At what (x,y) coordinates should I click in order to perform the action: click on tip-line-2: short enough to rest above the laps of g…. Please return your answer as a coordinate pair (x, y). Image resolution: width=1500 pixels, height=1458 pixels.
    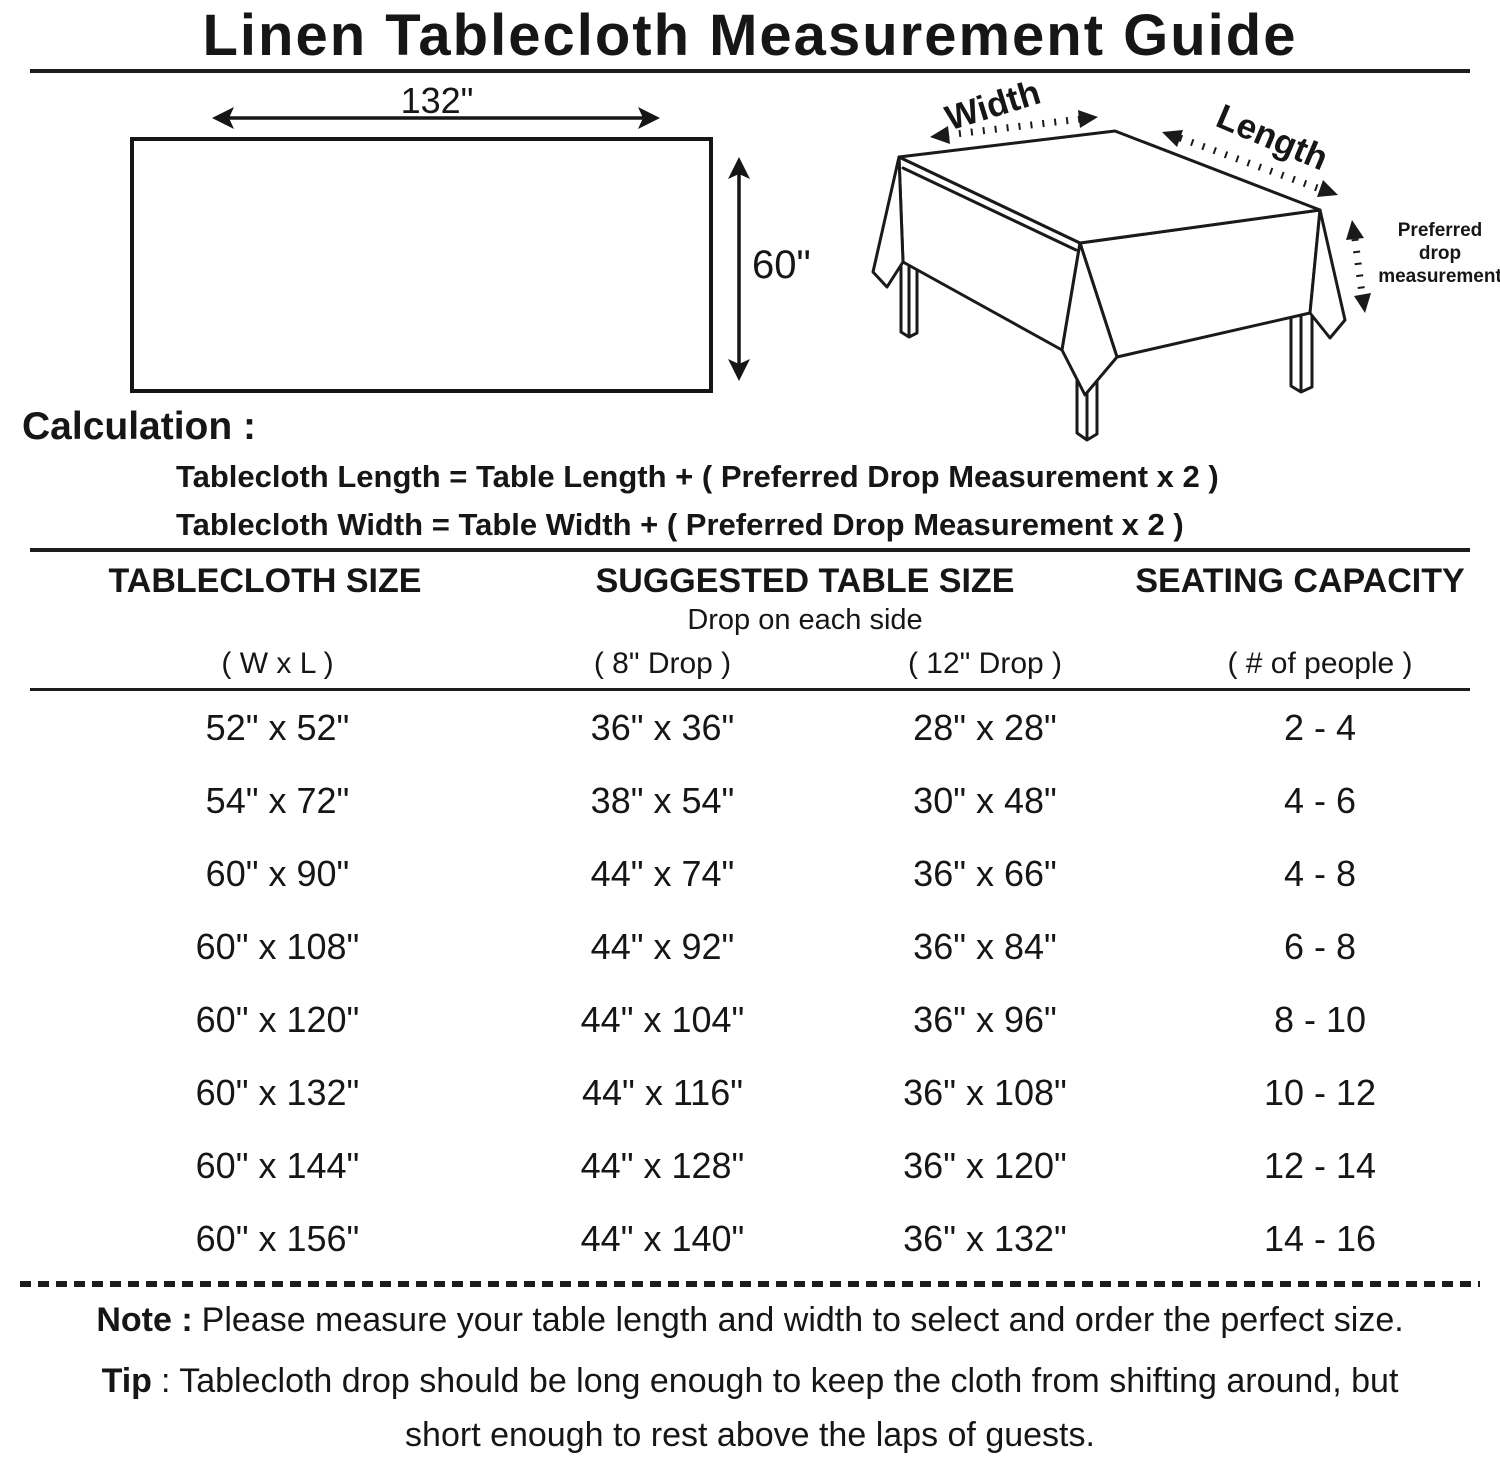
    Looking at the image, I should click on (750, 1435).